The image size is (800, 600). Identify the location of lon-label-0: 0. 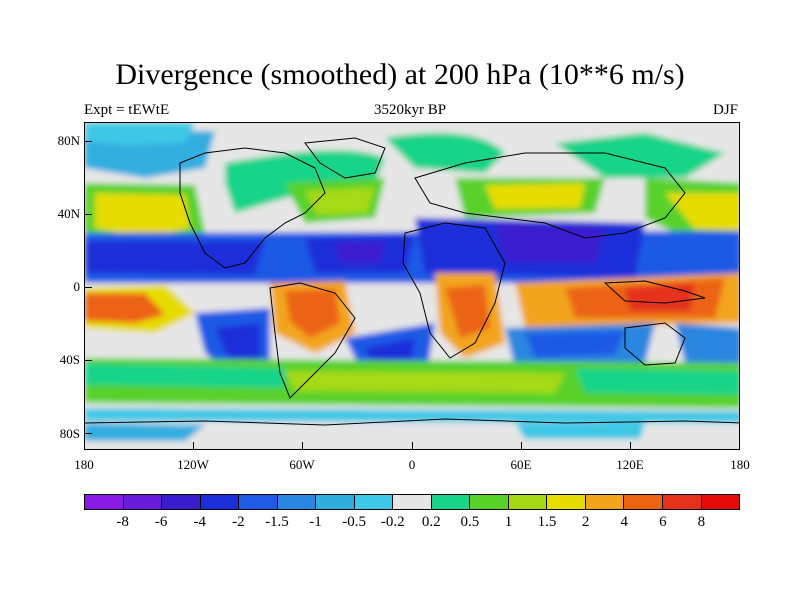
(412, 464).